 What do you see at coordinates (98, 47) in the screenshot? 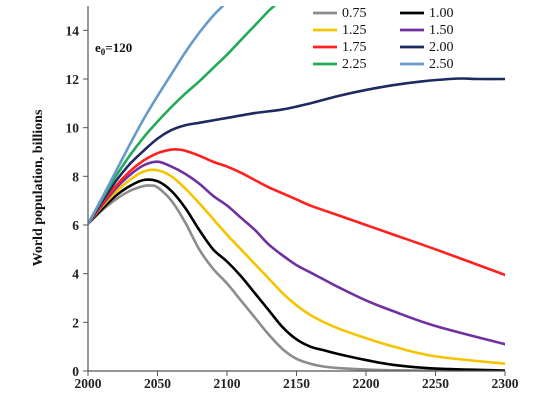
I see `annotation-base: e` at bounding box center [98, 47].